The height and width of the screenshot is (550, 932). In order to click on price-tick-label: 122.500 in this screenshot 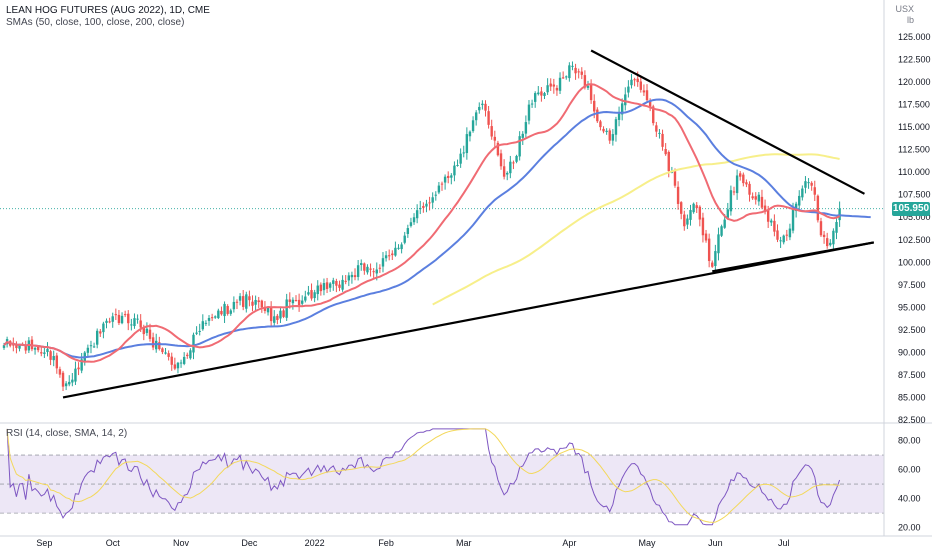, I will do `click(914, 60)`.